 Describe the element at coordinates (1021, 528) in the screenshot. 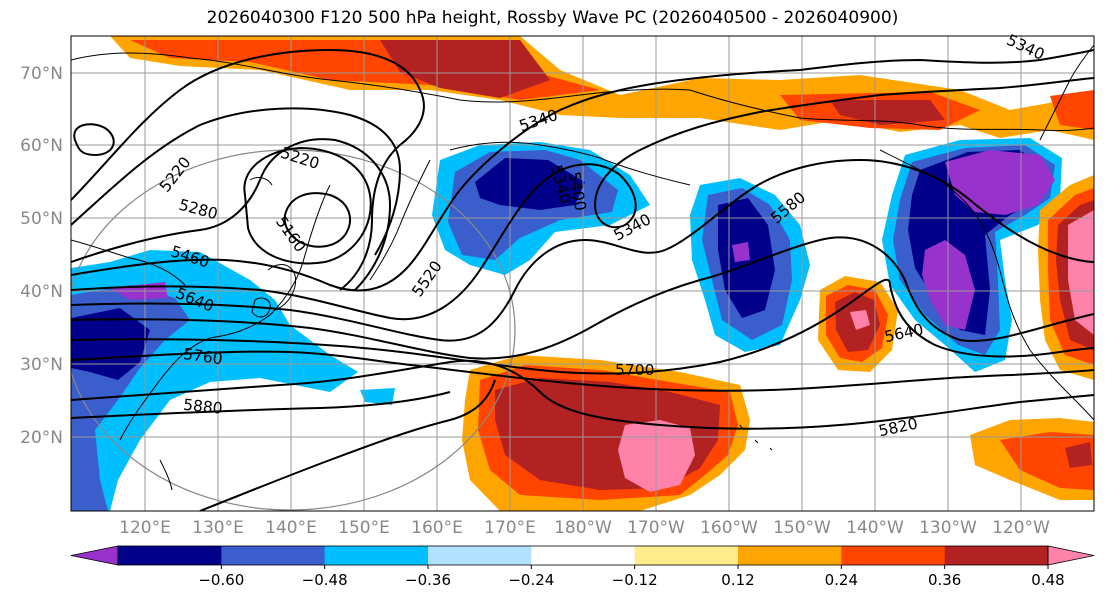

I see `lon-label: 120°W` at that location.